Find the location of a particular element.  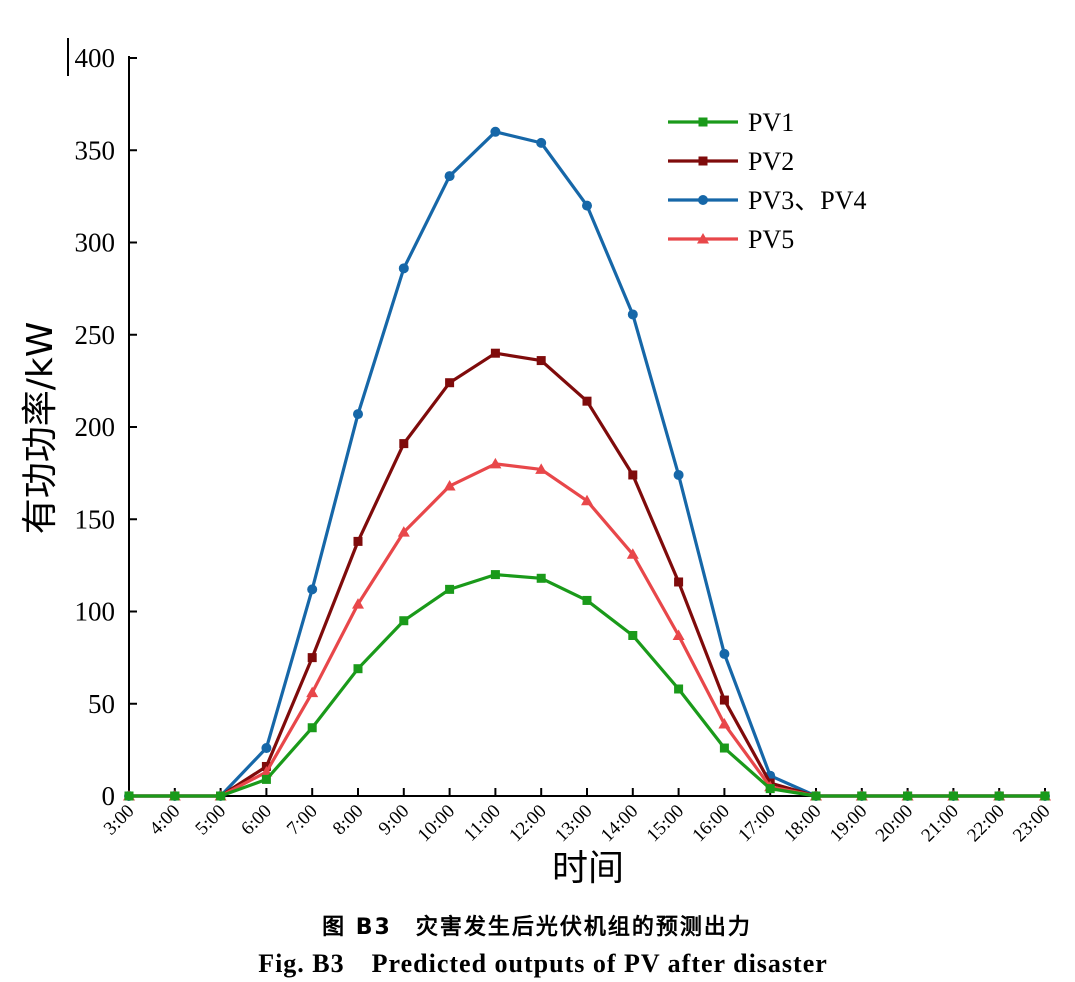

x-tick-label: 7:00 is located at coordinates (302, 820).